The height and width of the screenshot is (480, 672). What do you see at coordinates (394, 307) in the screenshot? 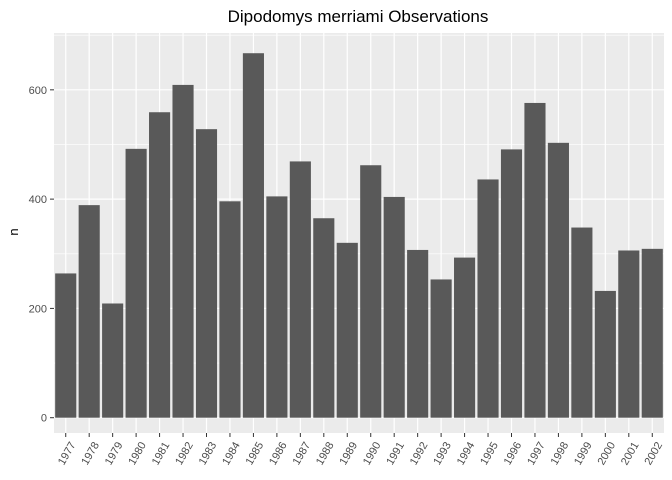
I see `bar-1991` at bounding box center [394, 307].